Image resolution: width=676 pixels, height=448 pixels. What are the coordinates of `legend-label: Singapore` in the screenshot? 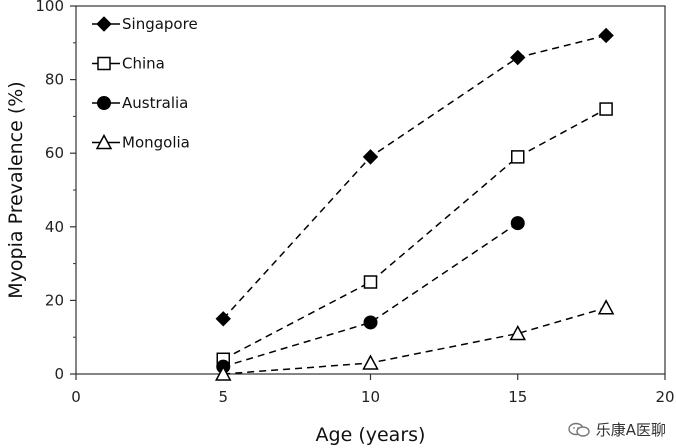 It's located at (160, 24).